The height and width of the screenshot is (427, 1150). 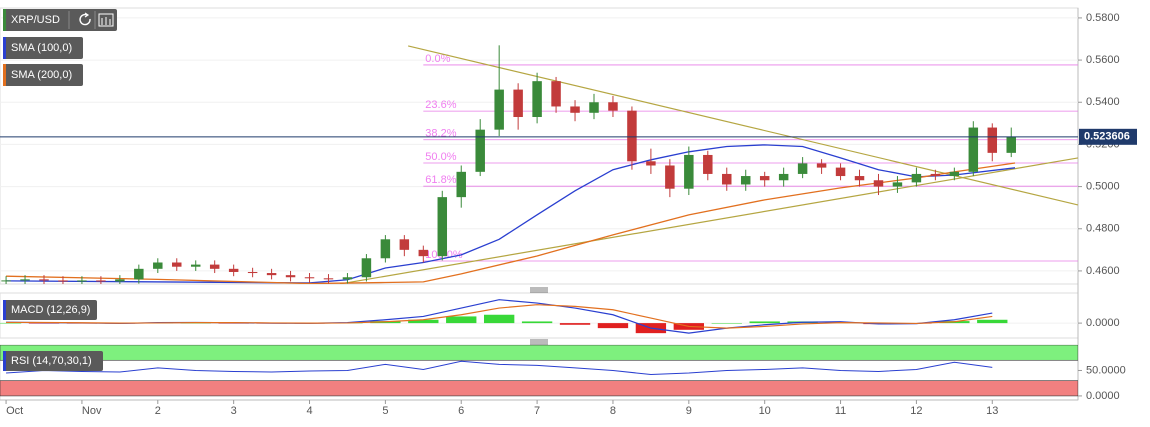 What do you see at coordinates (106, 20) in the screenshot?
I see `bars-icon` at bounding box center [106, 20].